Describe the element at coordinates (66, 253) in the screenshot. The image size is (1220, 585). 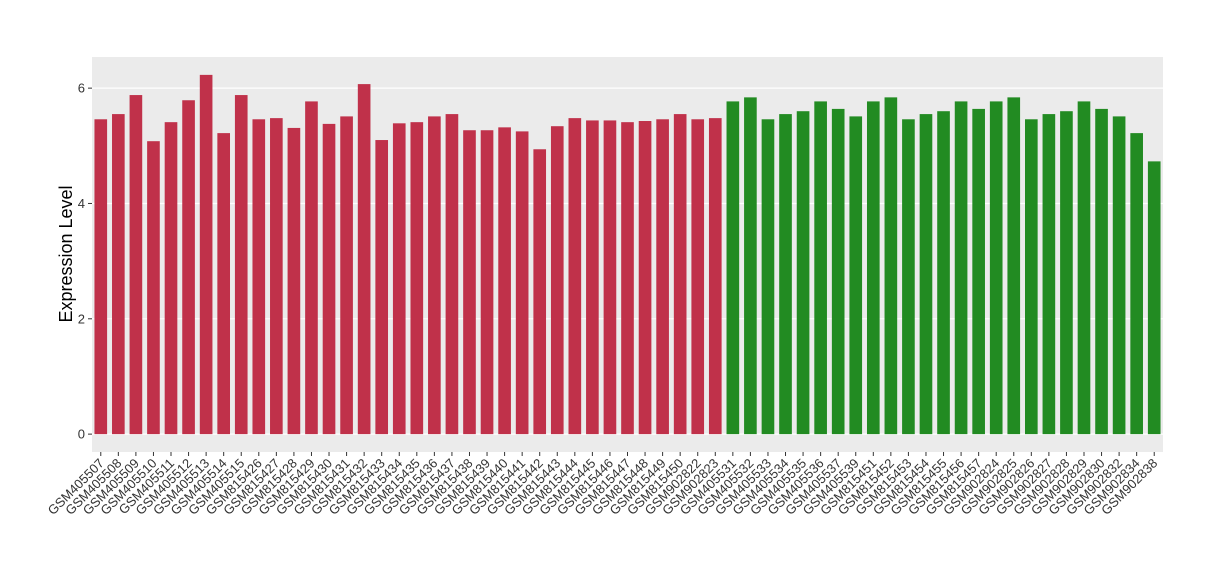
I see `y-axis-title: Expression Level` at that location.